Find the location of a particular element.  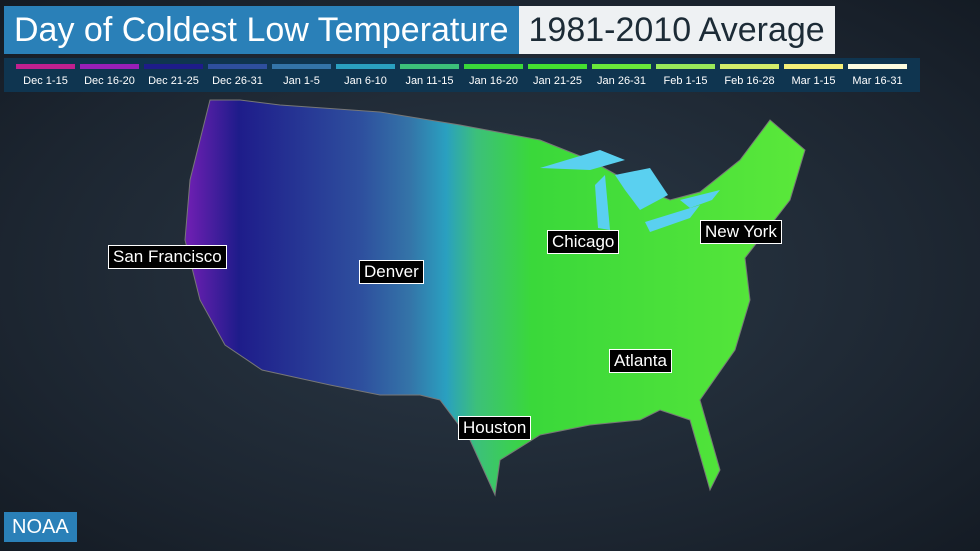

legend-item: Jan 16-20 is located at coordinates (493, 78).